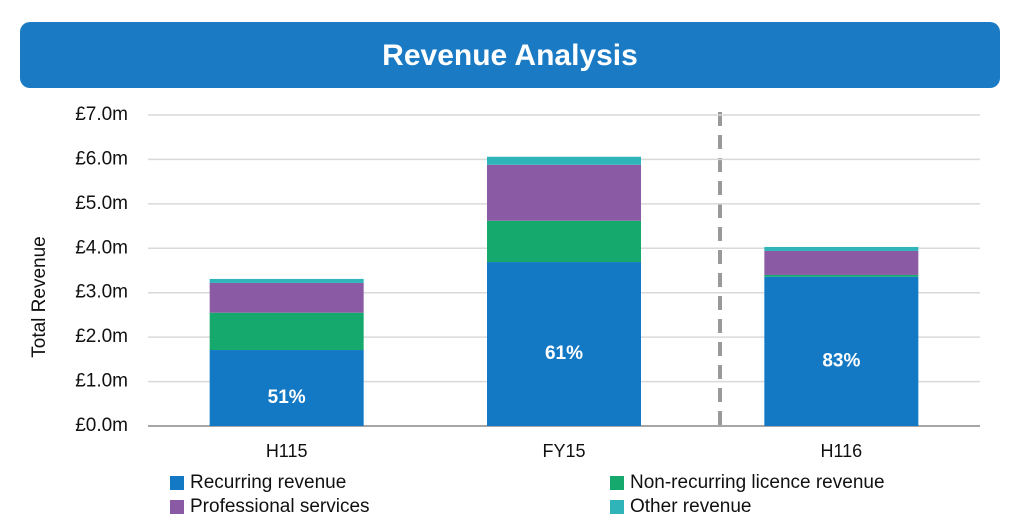 The image size is (1018, 529). Describe the element at coordinates (268, 482) in the screenshot. I see `legend-label: Recurring revenue` at that location.